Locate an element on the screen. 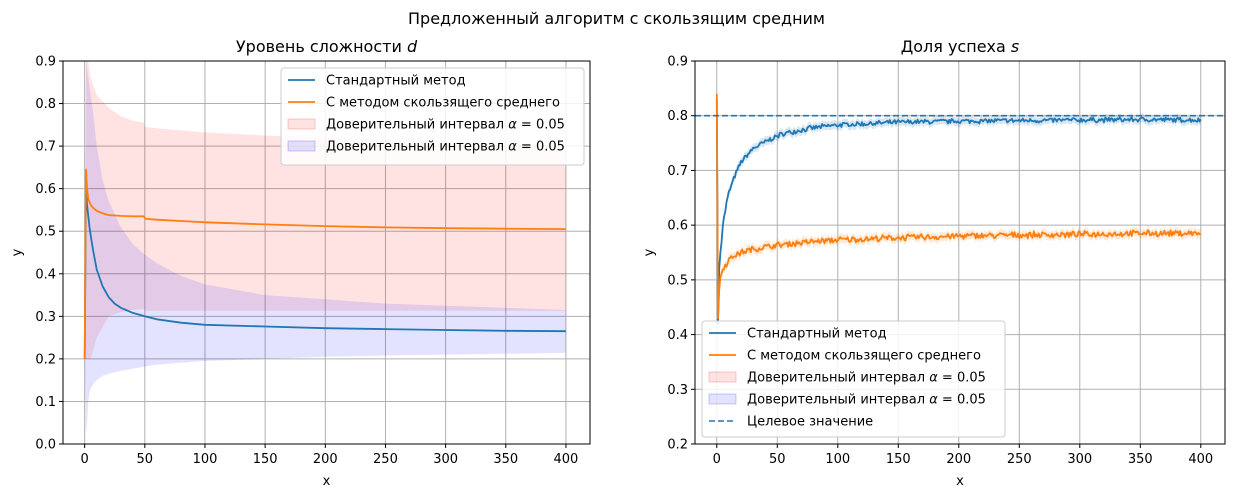  chart-title-variable: d is located at coordinates (412, 46).